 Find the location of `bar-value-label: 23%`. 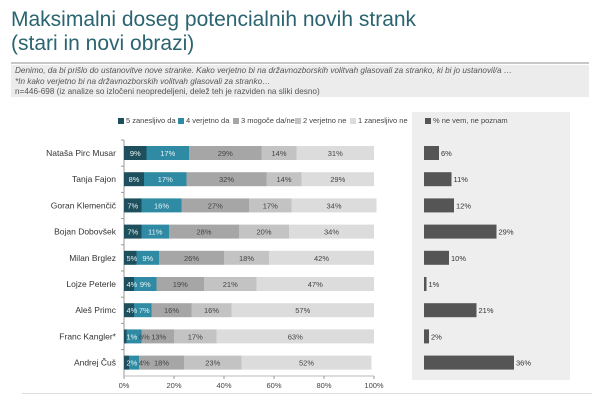

bar-value-label: 23% is located at coordinates (212, 363).